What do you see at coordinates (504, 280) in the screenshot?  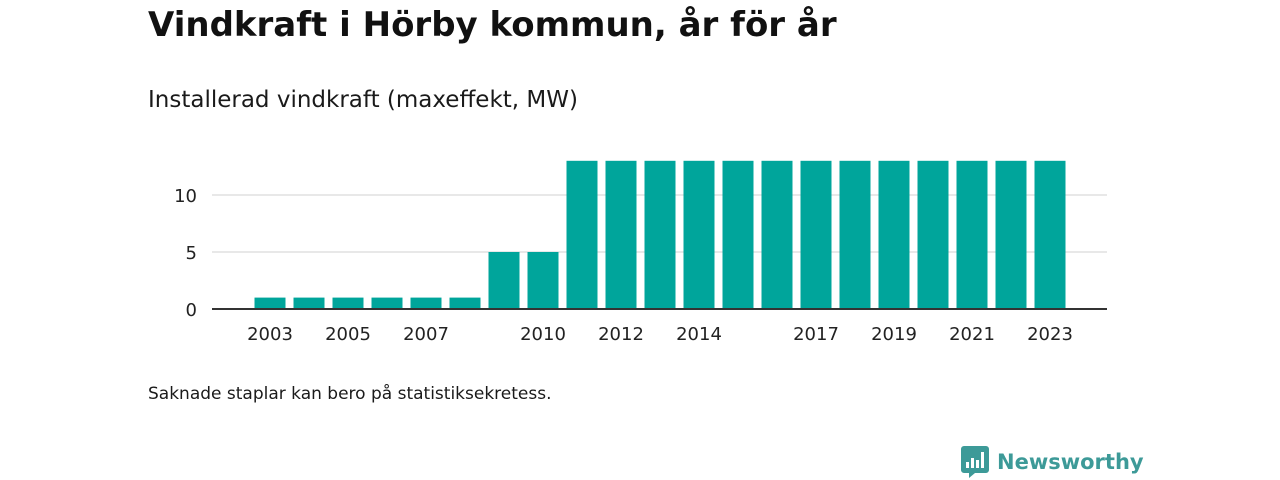 I see `bar-2009` at bounding box center [504, 280].